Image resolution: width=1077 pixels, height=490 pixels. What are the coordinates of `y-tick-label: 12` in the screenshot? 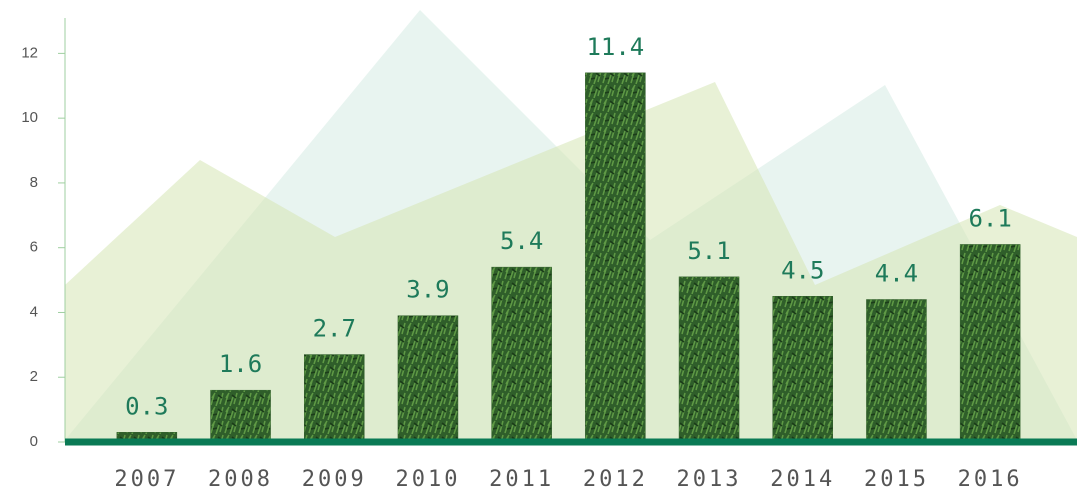 It's located at (29, 52).